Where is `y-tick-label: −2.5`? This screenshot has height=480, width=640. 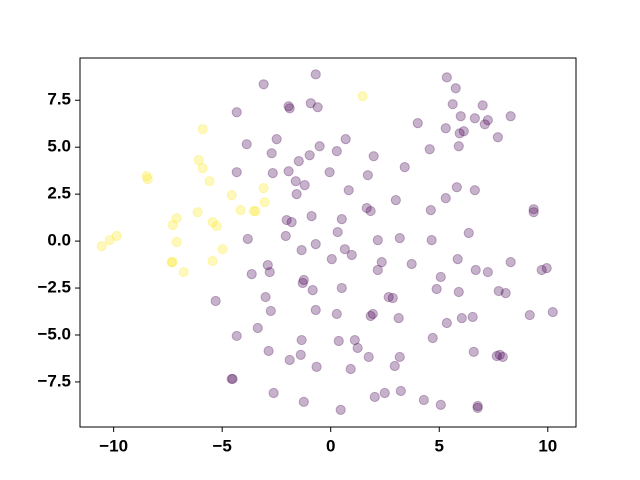 y-tick-label: −2.5 is located at coordinates (54, 287).